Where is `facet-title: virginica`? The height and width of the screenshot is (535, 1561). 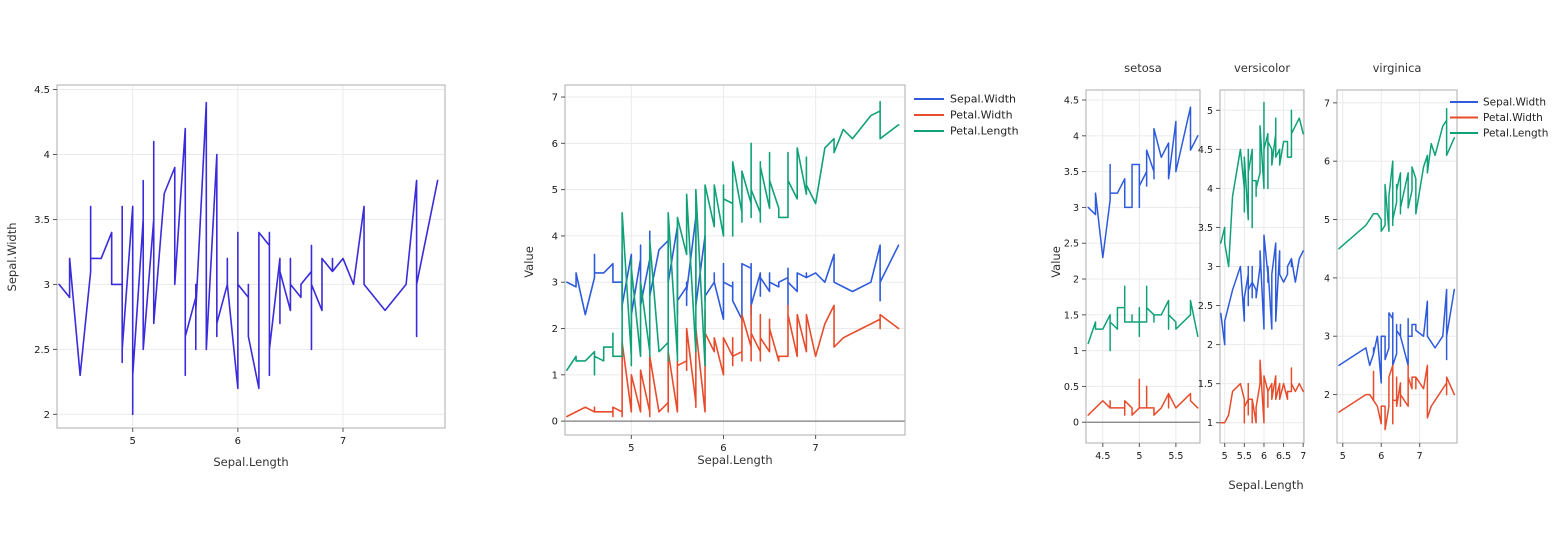 facet-title: virginica is located at coordinates (1397, 68).